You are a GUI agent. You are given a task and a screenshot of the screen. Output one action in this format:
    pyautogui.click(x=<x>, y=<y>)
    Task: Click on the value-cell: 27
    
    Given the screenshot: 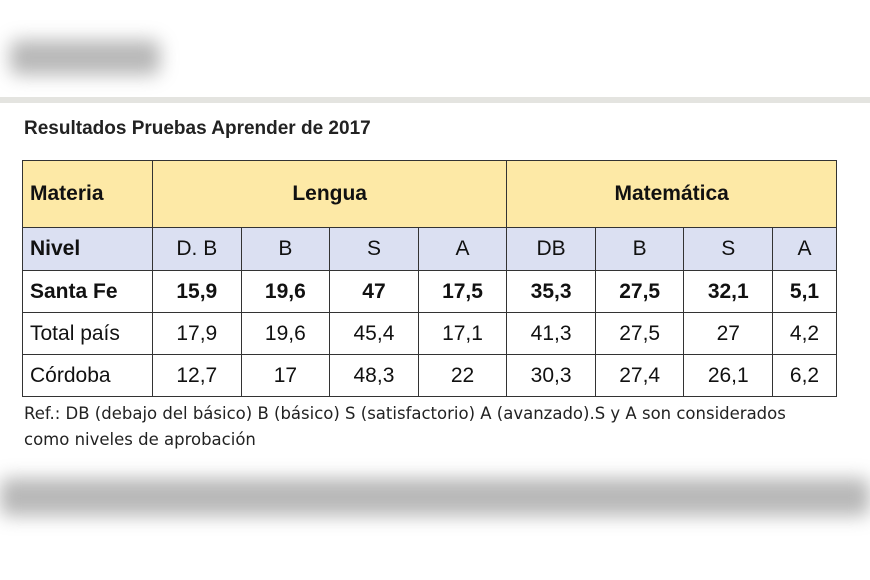 What is the action you would take?
    pyautogui.click(x=728, y=333)
    